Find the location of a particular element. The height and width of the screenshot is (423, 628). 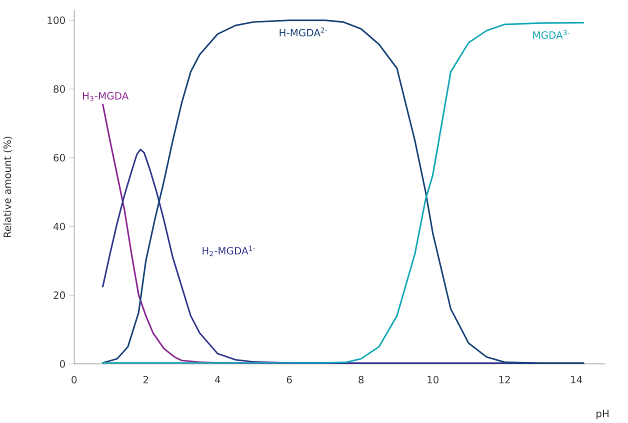

y-tick-label: 20 is located at coordinates (59, 295).